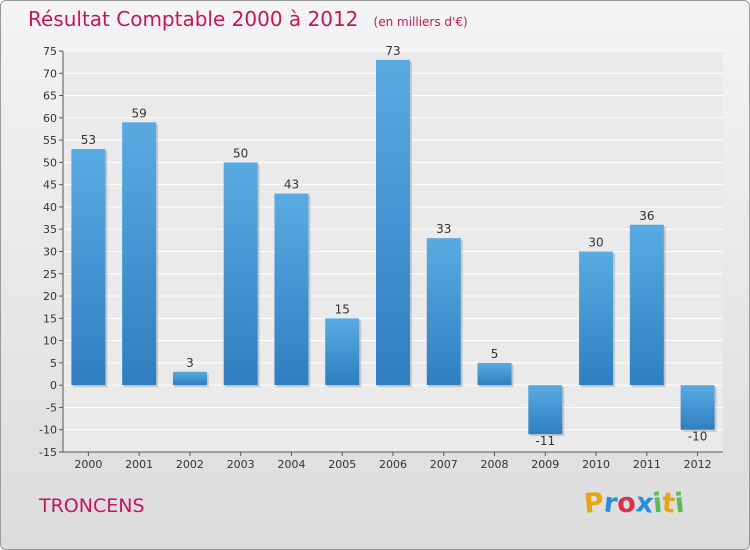 This screenshot has width=750, height=550. I want to click on commune-name: TRONCENS, so click(92, 506).